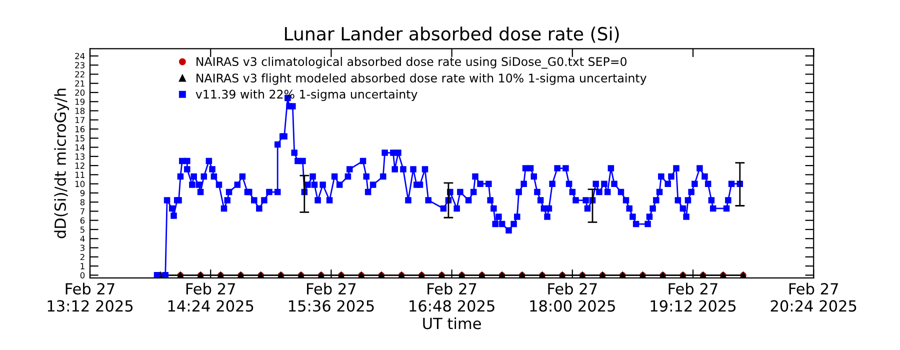 Image resolution: width=900 pixels, height=350 pixels. Describe the element at coordinates (572, 297) in the screenshot. I see `x-tick-label: Feb 27 18:00 2025` at that location.